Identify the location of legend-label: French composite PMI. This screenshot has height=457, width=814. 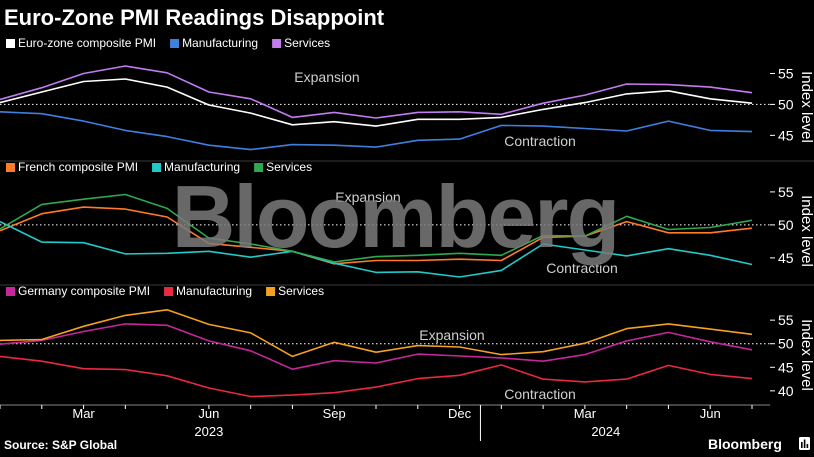
(78, 167).